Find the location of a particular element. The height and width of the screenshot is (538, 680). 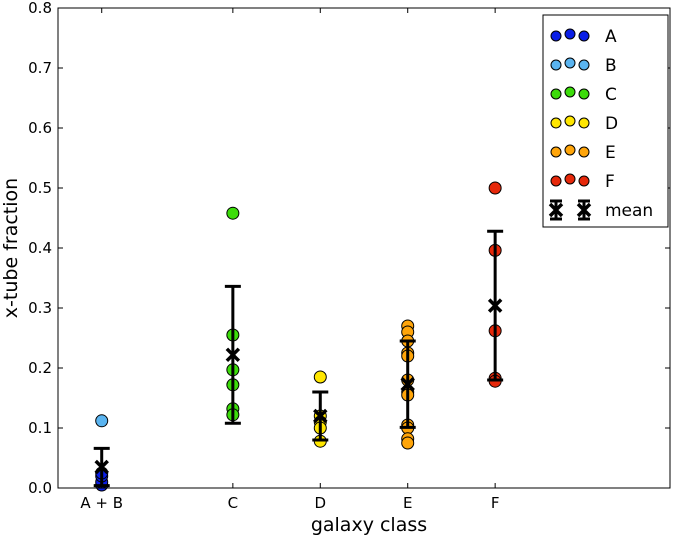

y-tick-label: 0.6 is located at coordinates (40, 128).